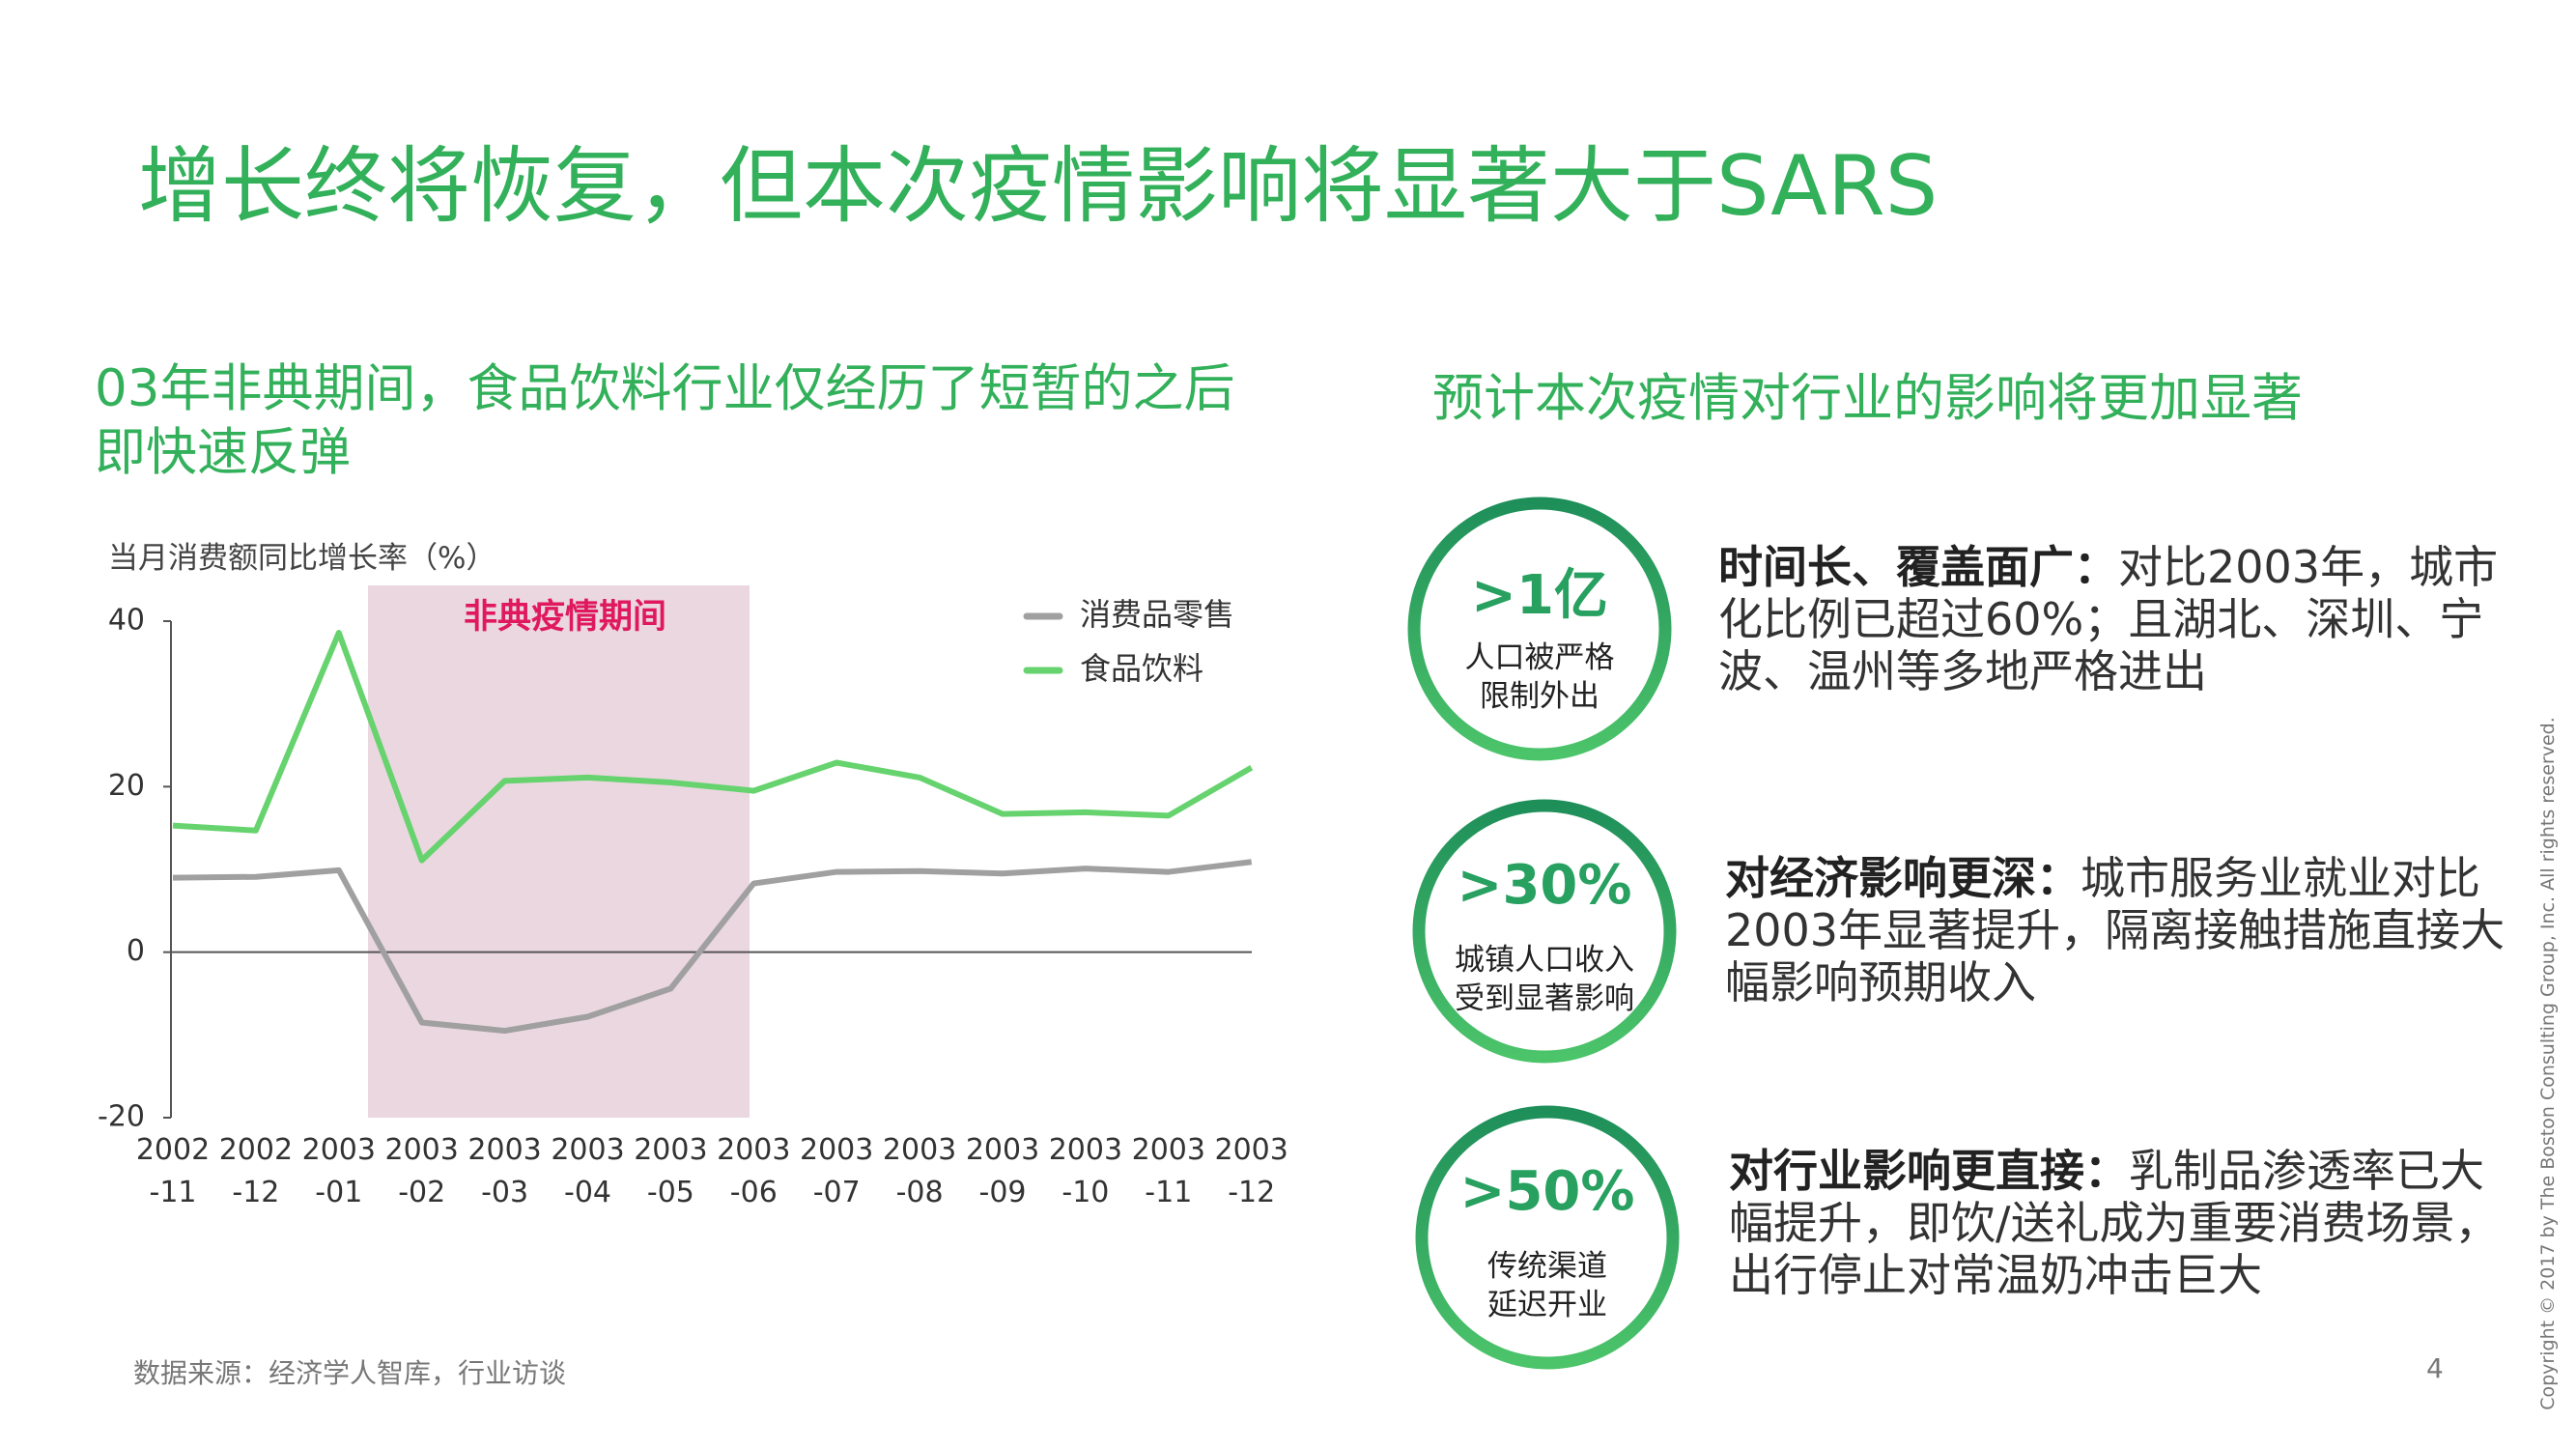 This screenshot has width=2576, height=1449. What do you see at coordinates (421, 1171) in the screenshot?
I see `x-tick-label: 2003 -02` at bounding box center [421, 1171].